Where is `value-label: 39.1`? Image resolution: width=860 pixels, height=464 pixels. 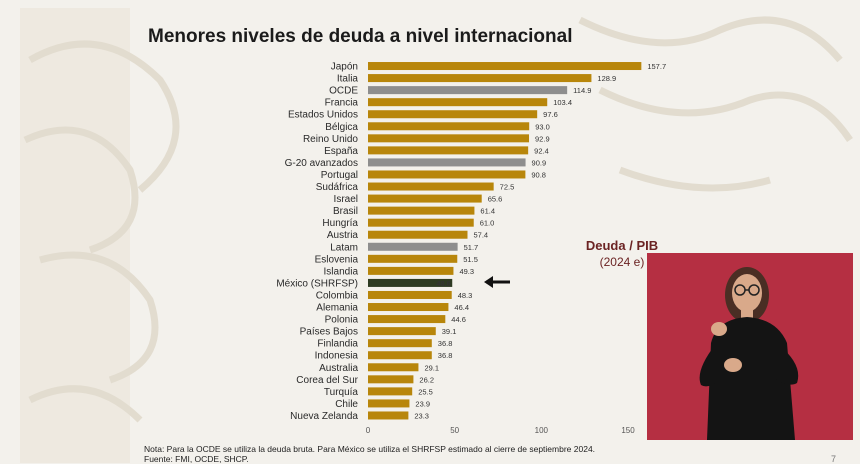
value-label: 39.1 is located at coordinates (449, 331).